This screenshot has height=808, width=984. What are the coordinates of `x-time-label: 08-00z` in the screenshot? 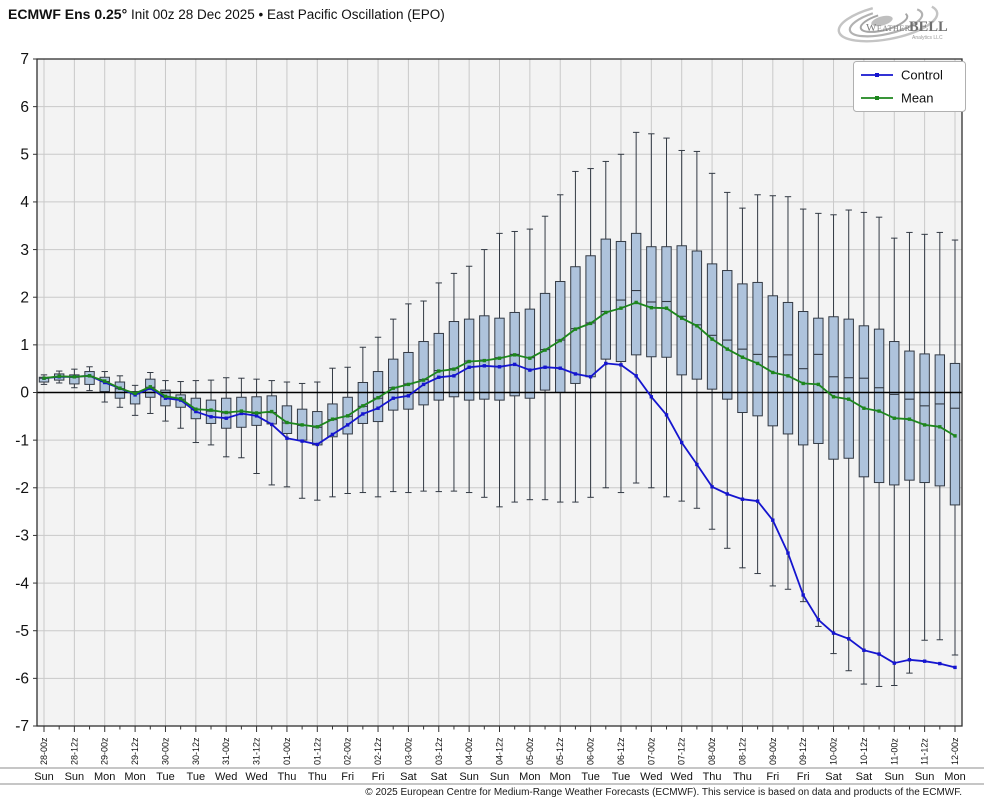 It's located at (712, 751).